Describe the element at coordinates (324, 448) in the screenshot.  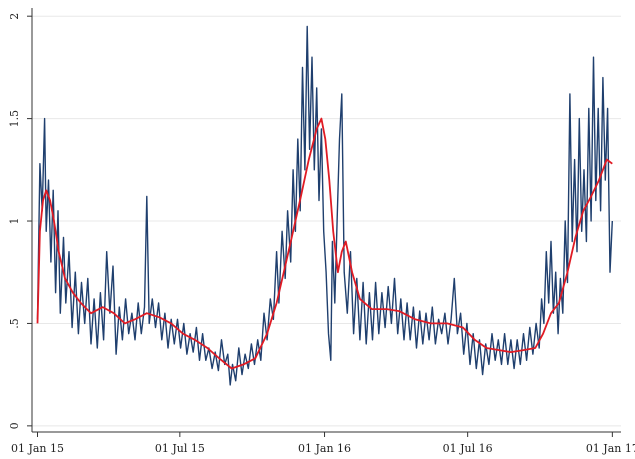
I see `x-tick-label-2: 01 Jan 16` at that location.